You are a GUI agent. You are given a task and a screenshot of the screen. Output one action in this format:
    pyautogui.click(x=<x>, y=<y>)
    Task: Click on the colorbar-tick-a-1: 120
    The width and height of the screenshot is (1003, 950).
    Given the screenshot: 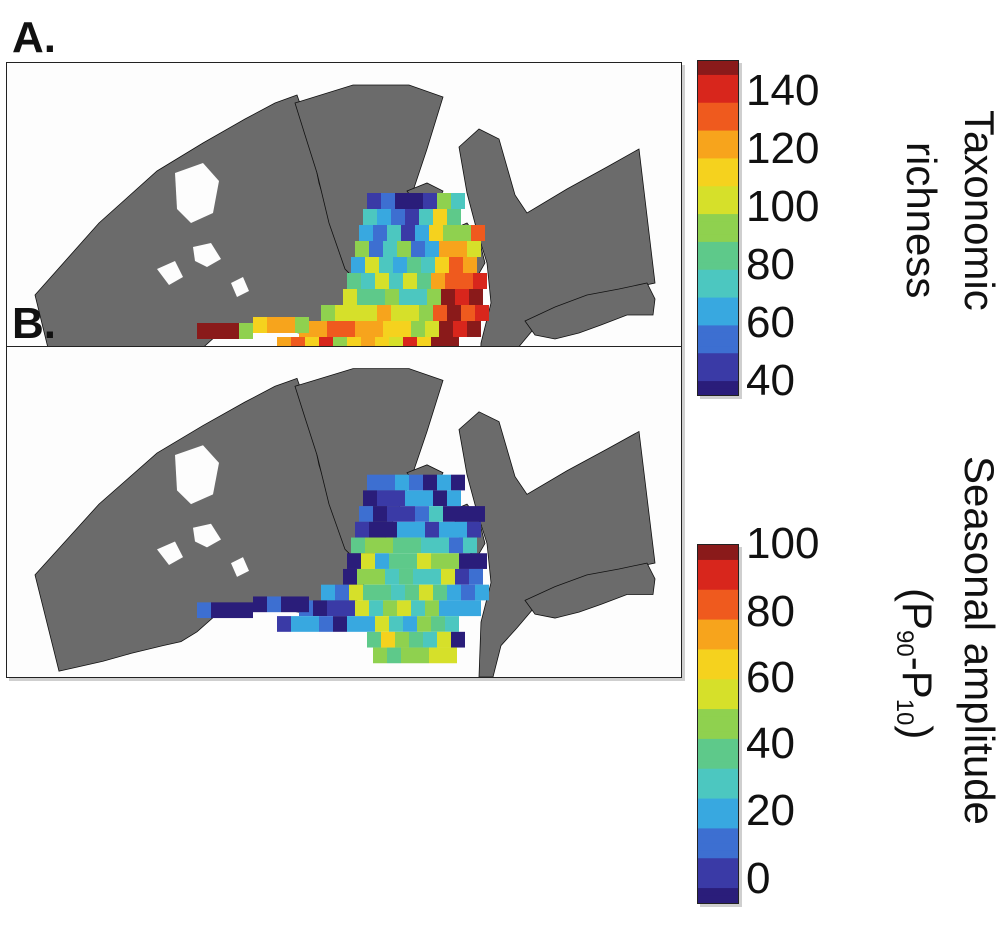 What is the action you would take?
    pyautogui.click(x=783, y=148)
    